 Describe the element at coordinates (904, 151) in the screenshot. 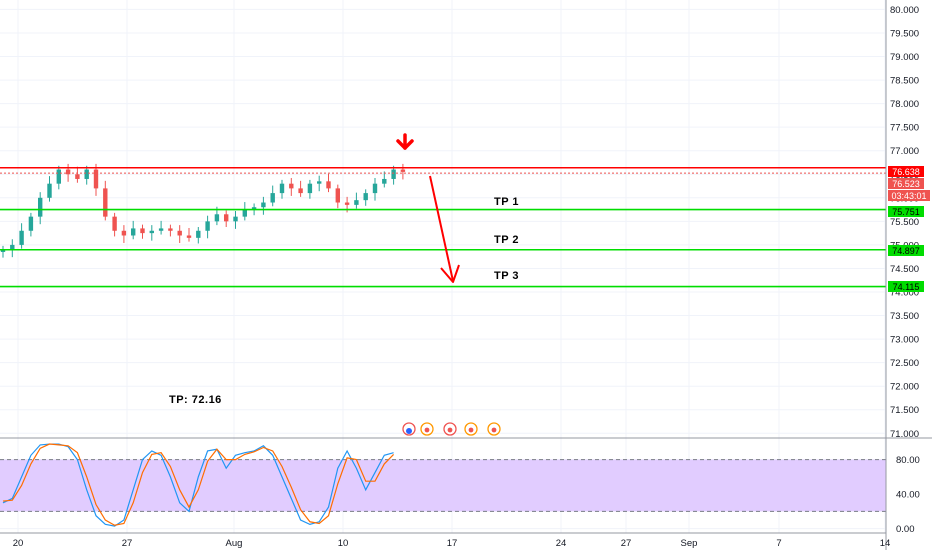

I see `price-tick-label: 77.000` at that location.